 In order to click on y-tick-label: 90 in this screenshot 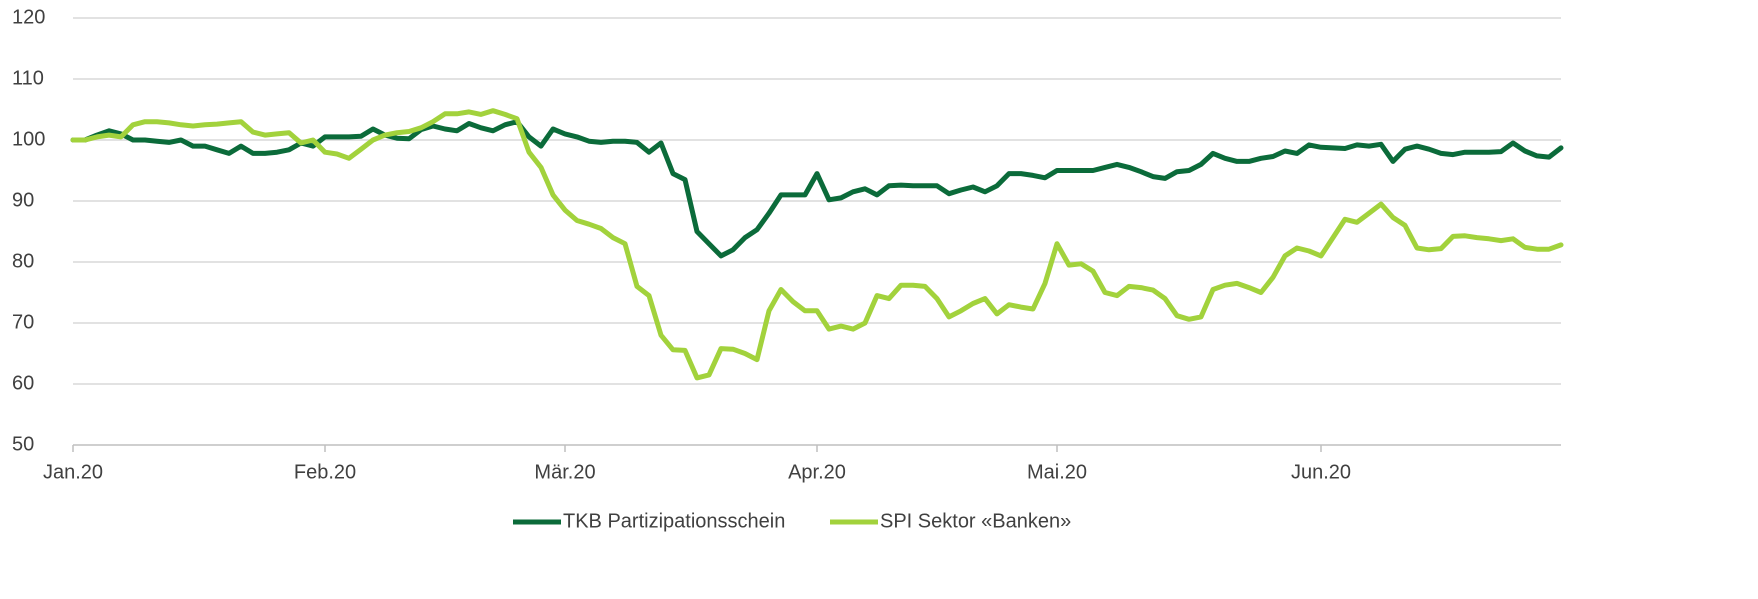, I will do `click(23, 200)`.